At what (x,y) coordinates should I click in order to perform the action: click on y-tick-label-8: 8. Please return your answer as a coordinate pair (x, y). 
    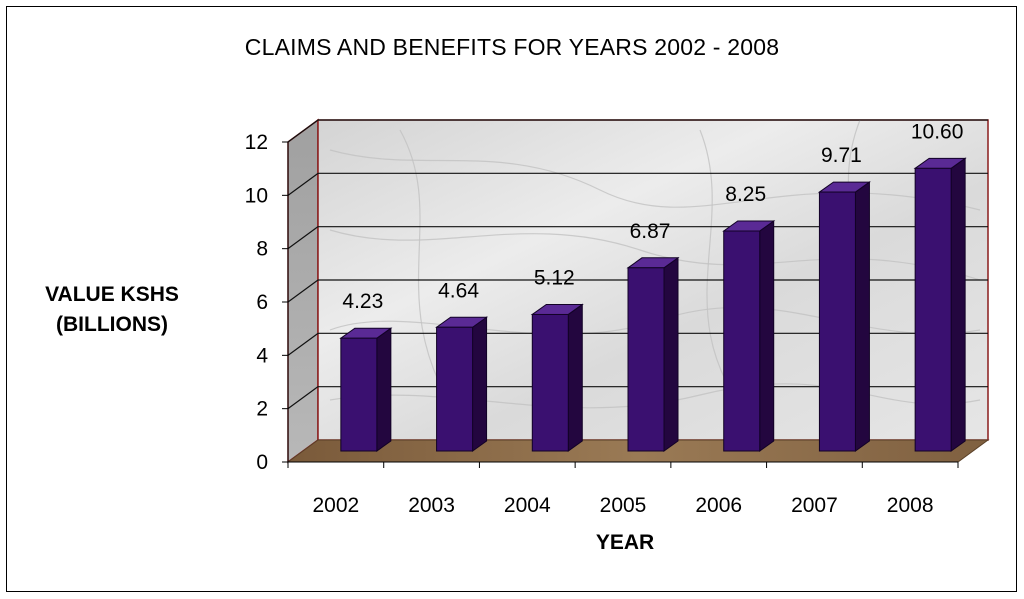
    Looking at the image, I should click on (262, 249).